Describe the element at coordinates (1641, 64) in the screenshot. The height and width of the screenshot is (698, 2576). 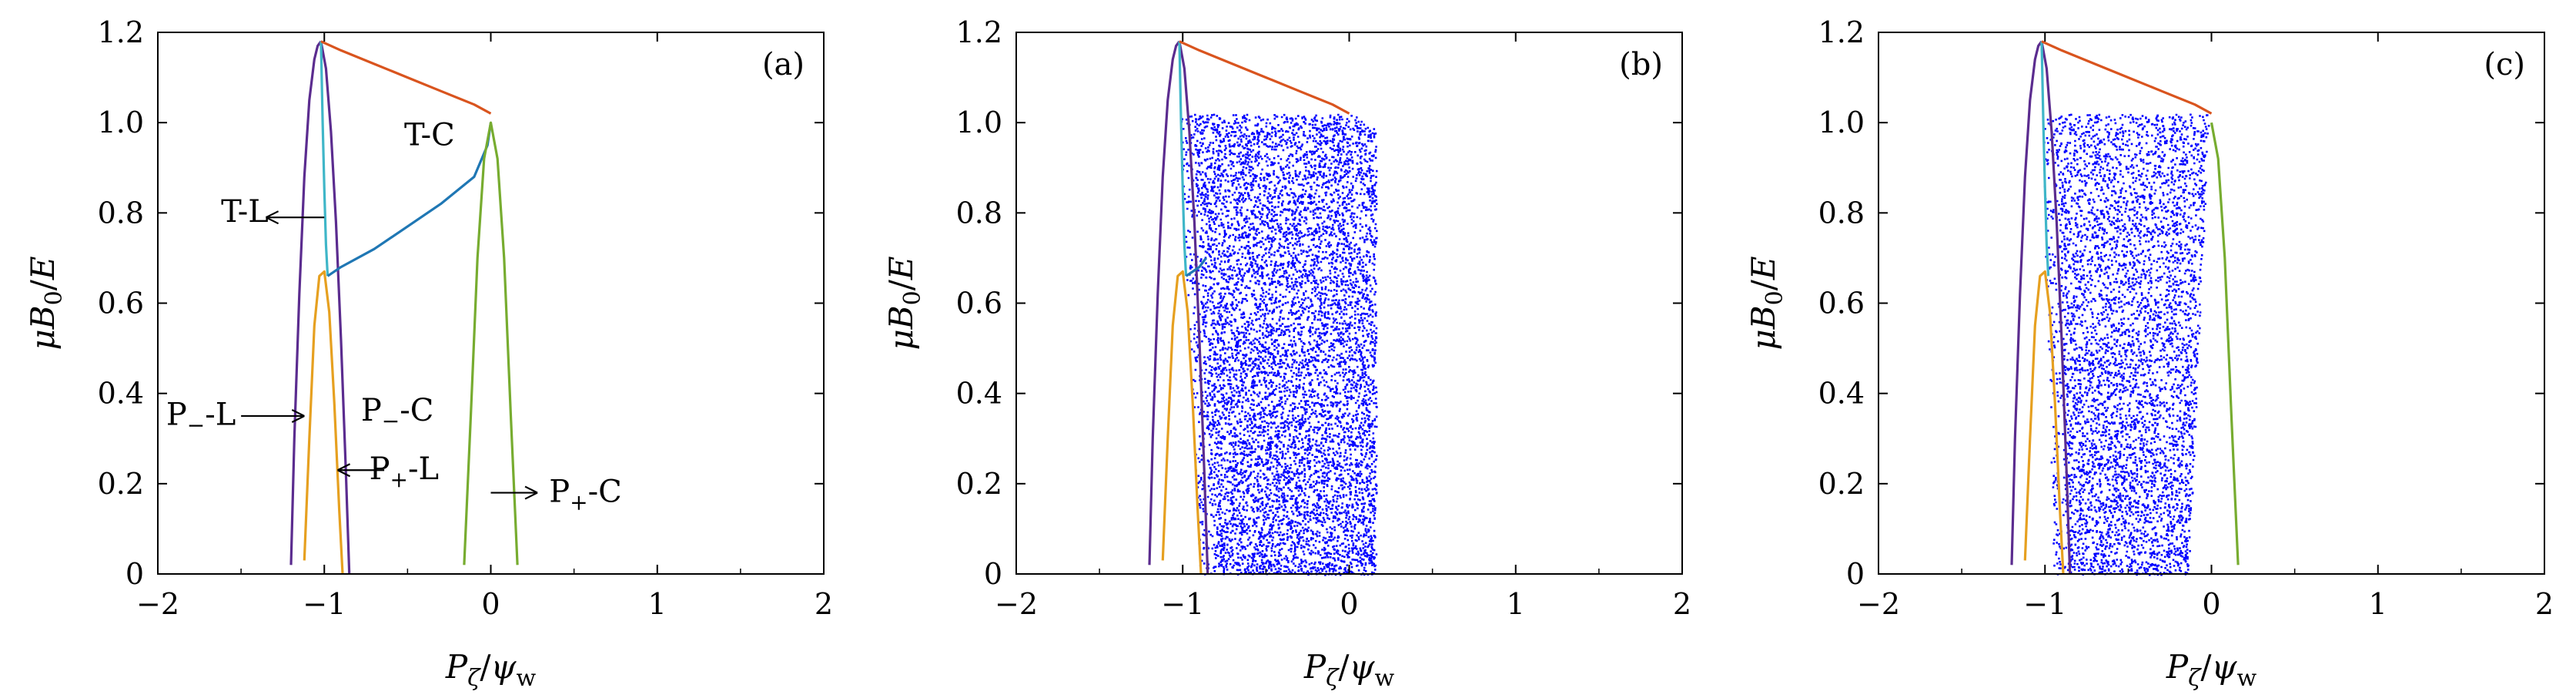
I see `panel-label: (b)` at that location.